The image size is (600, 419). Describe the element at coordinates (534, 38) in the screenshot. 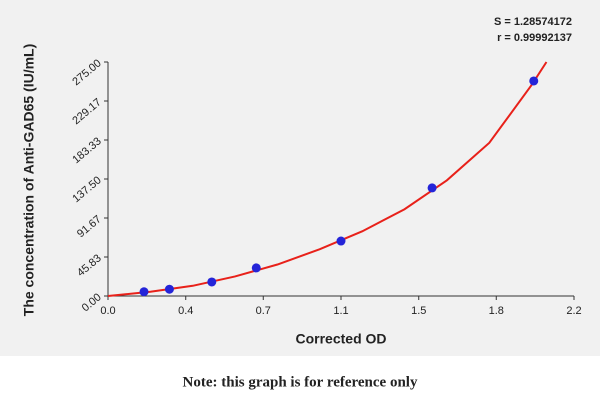

I see `annotation: r = 0.99992137` at that location.